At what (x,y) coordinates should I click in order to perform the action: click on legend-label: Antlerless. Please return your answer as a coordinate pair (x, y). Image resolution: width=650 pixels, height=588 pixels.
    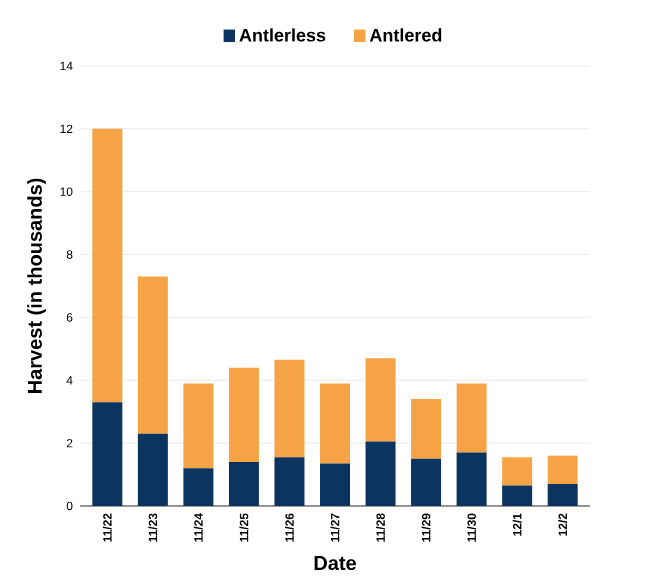
    Looking at the image, I should click on (282, 35).